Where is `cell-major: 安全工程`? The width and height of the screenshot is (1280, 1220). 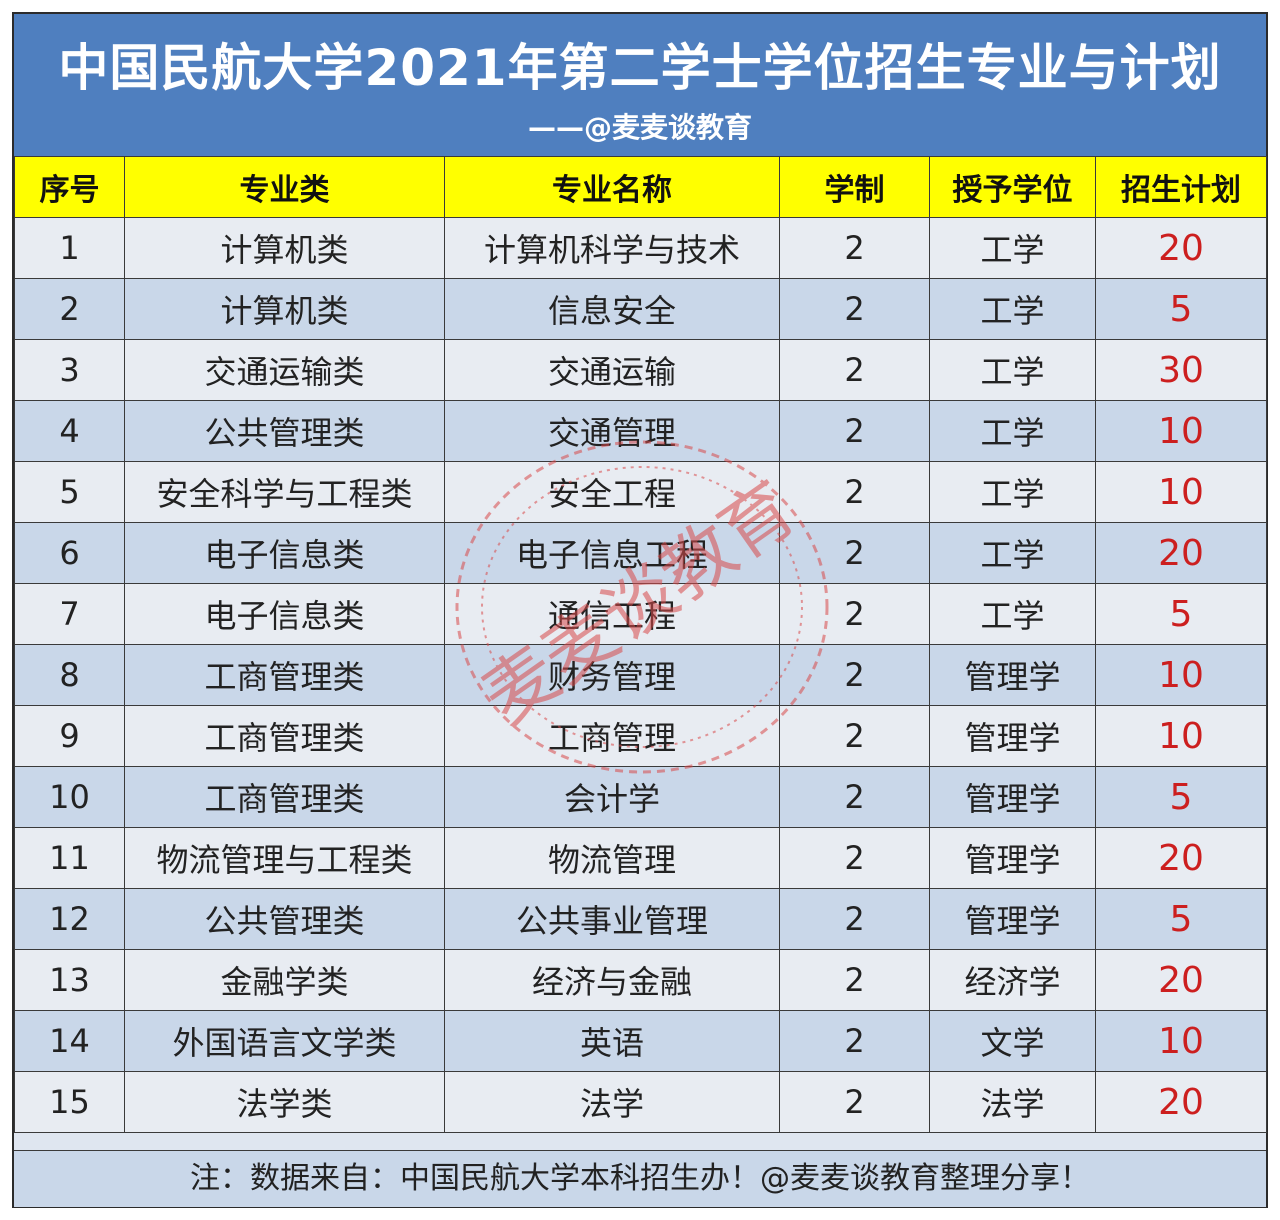
cell-major: 安全工程 is located at coordinates (612, 492).